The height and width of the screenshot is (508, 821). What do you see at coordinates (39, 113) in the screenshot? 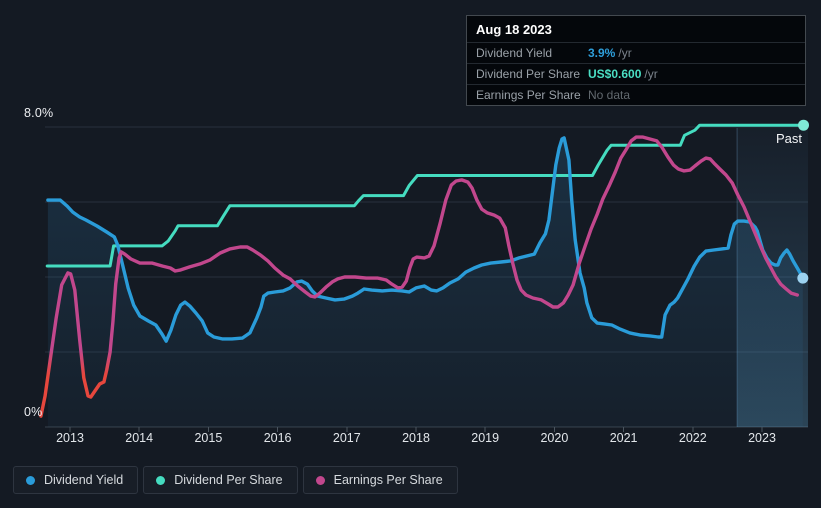
I see `y-axis-top-label: 8.0%` at bounding box center [39, 113].